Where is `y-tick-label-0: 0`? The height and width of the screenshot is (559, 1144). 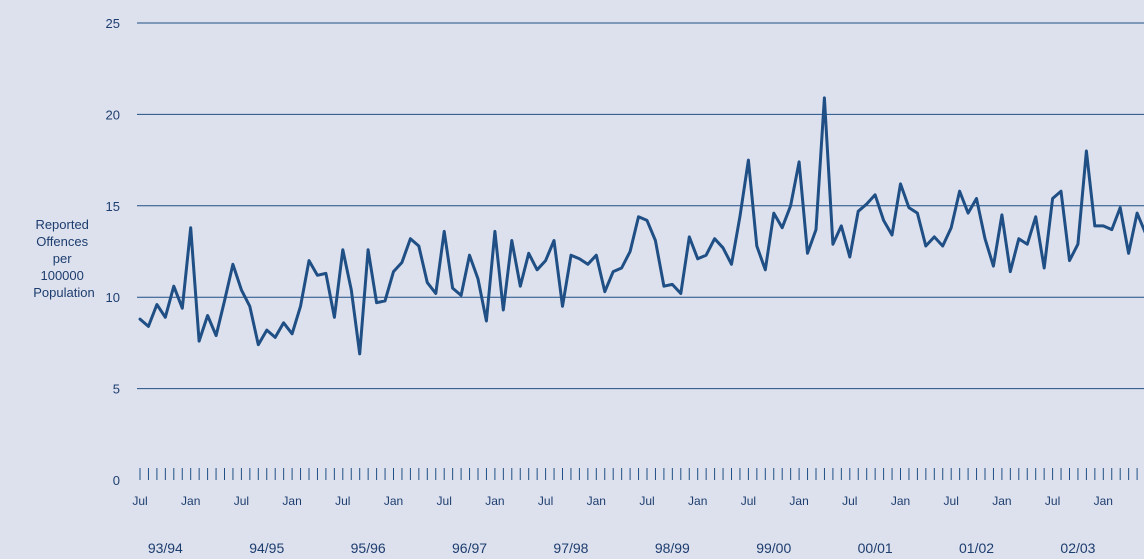 y-tick-label-0: 0 is located at coordinates (116, 480).